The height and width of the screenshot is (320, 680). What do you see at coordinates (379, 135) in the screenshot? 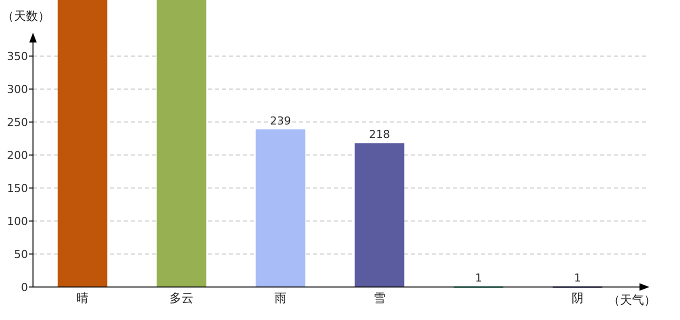
I see `data-label: 218` at bounding box center [379, 135].